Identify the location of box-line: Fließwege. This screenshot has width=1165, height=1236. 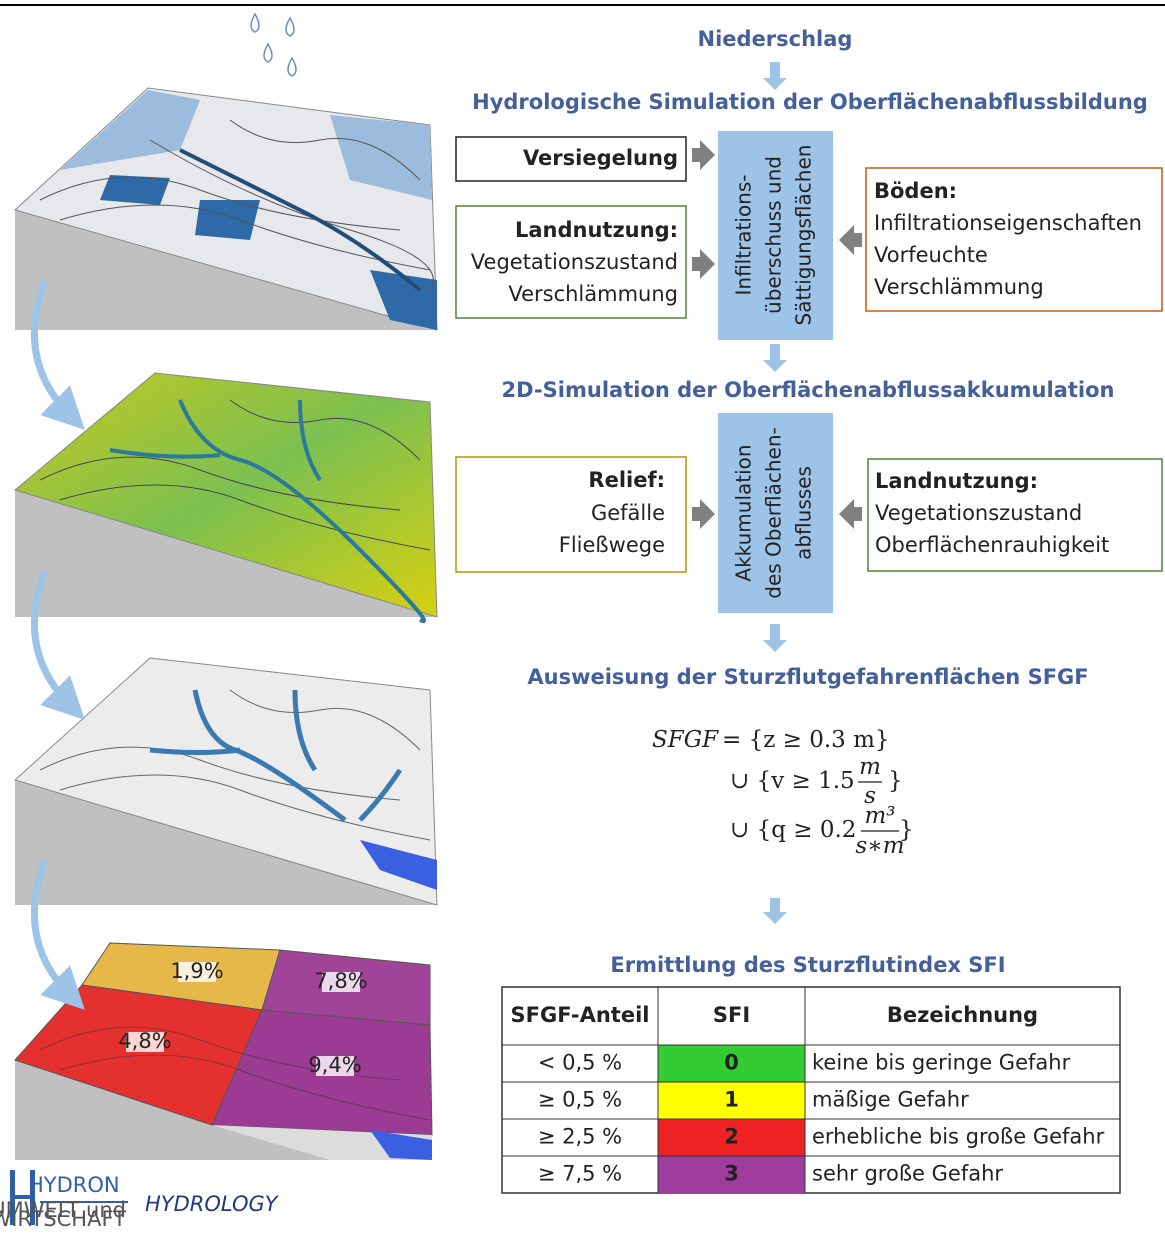
(612, 545).